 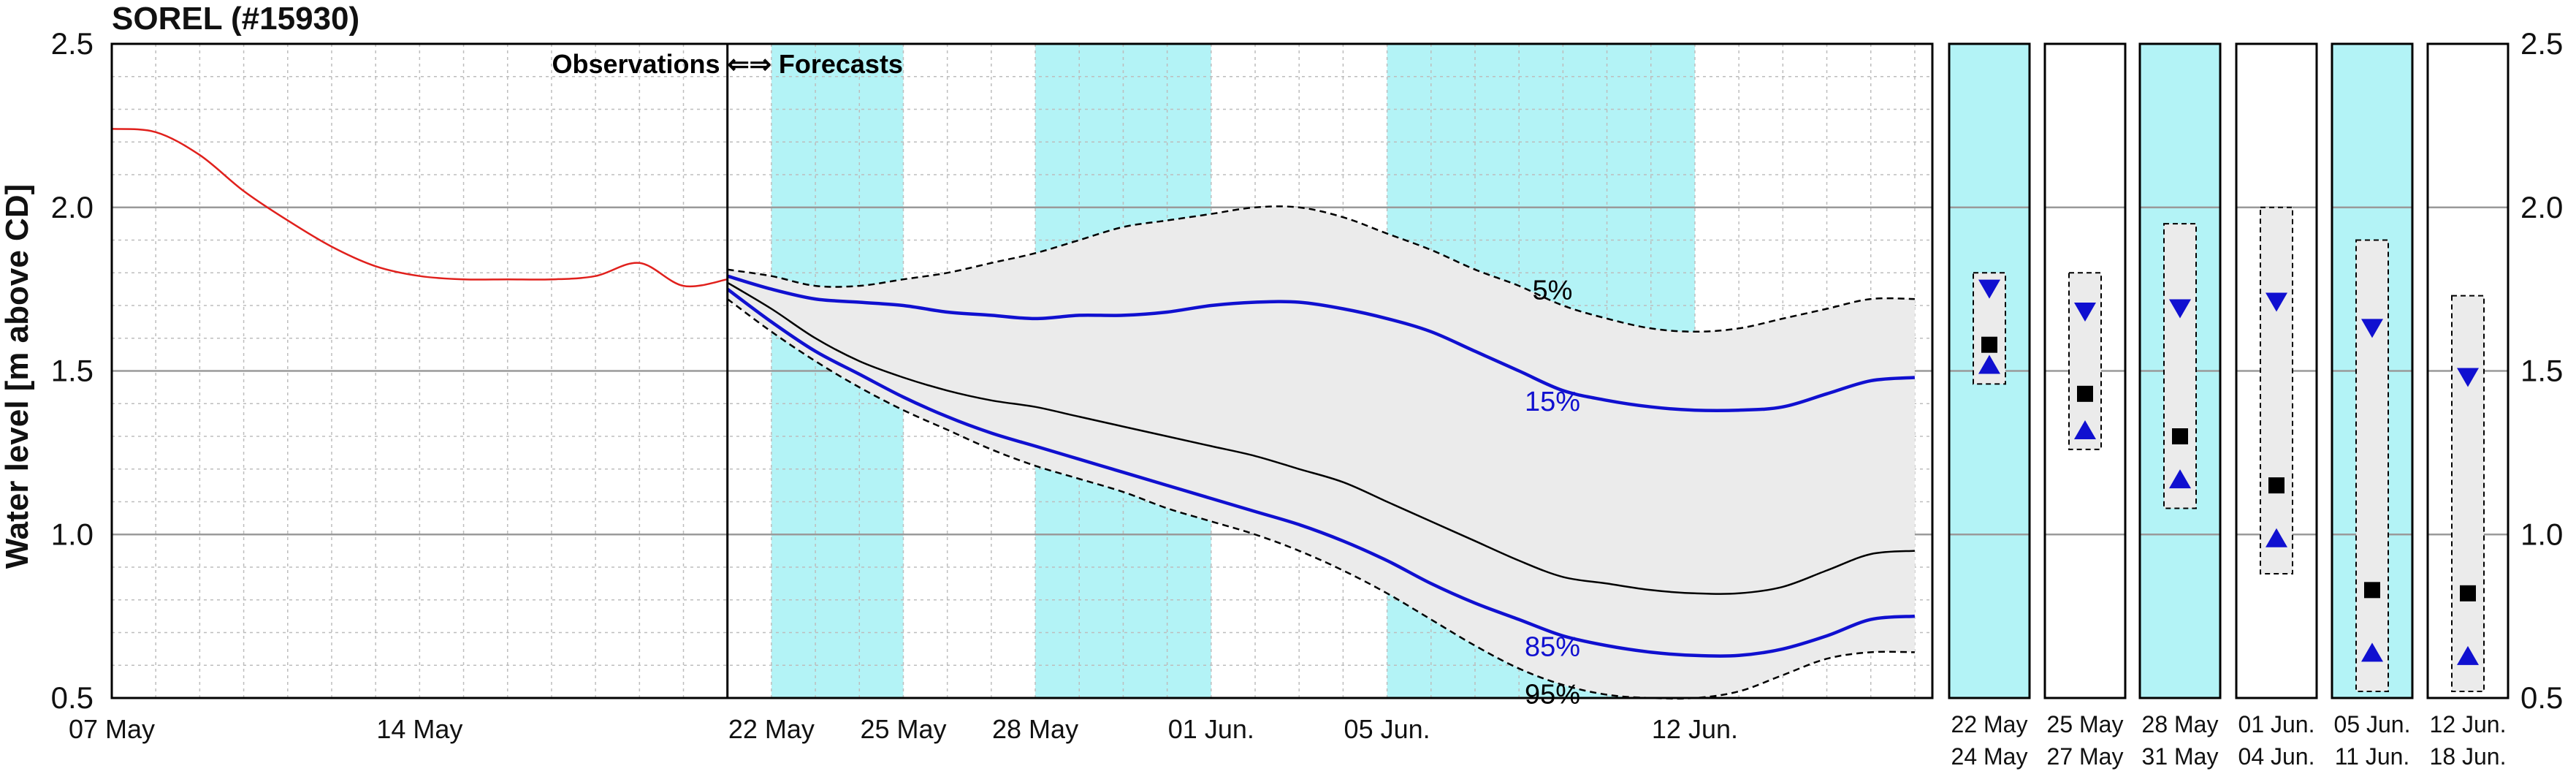 I want to click on x-tick-label: 07 May, so click(x=112, y=729).